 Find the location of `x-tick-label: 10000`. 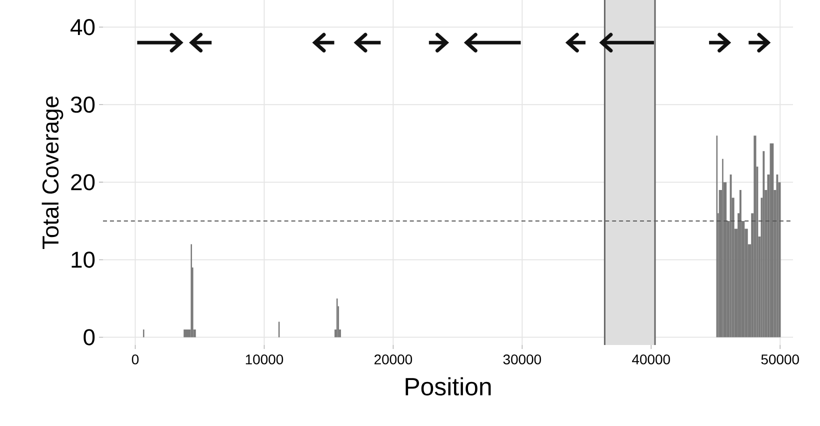

x-tick-label: 10000 is located at coordinates (265, 359).